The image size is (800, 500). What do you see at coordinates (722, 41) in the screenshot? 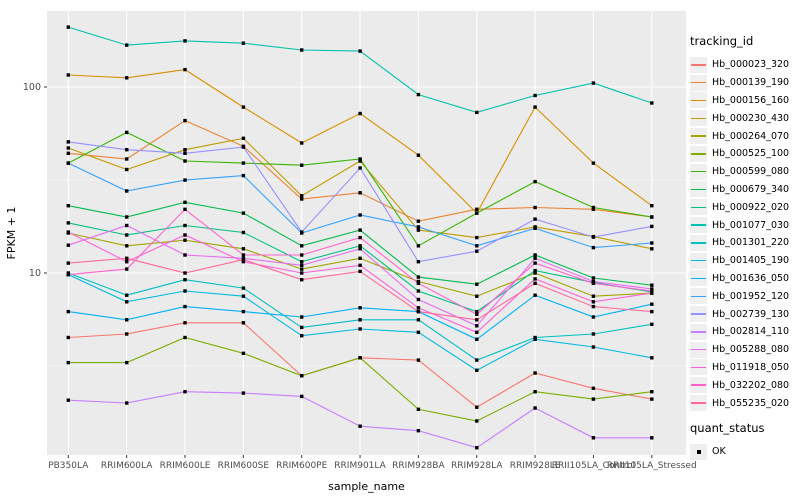
I see `legend-title-tracking-id: tracking_id` at bounding box center [722, 41].